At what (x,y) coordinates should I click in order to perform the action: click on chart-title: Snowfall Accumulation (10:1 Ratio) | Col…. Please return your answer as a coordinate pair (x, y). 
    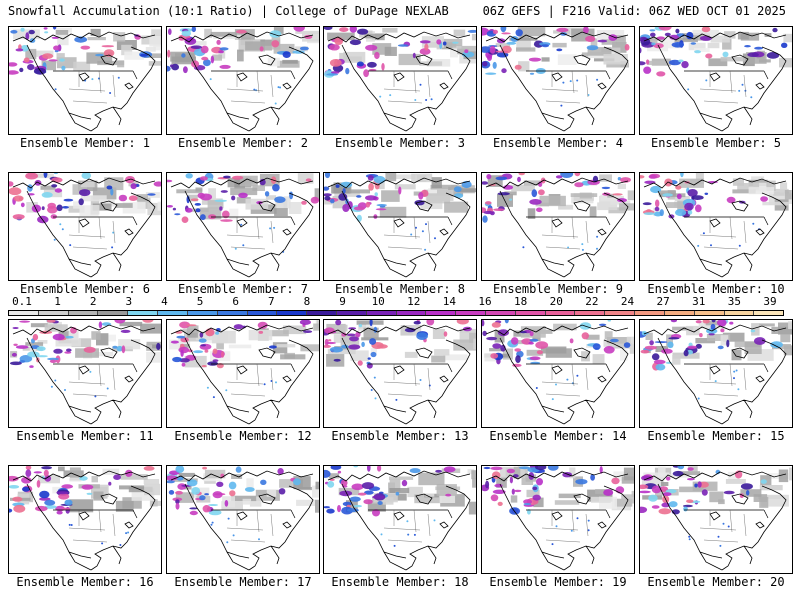
    Looking at the image, I should click on (228, 11).